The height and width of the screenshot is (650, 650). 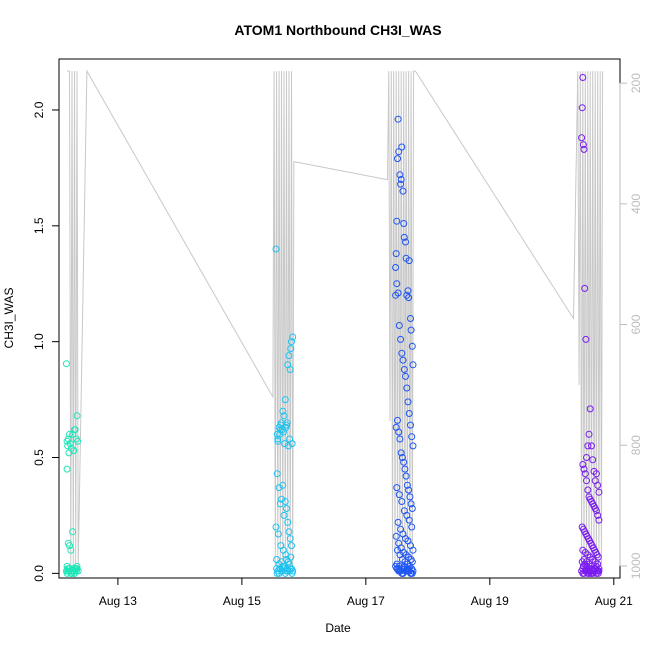 What do you see at coordinates (631, 326) in the screenshot?
I see `y-axis-right: 200 400 600 800 1000` at bounding box center [631, 326].